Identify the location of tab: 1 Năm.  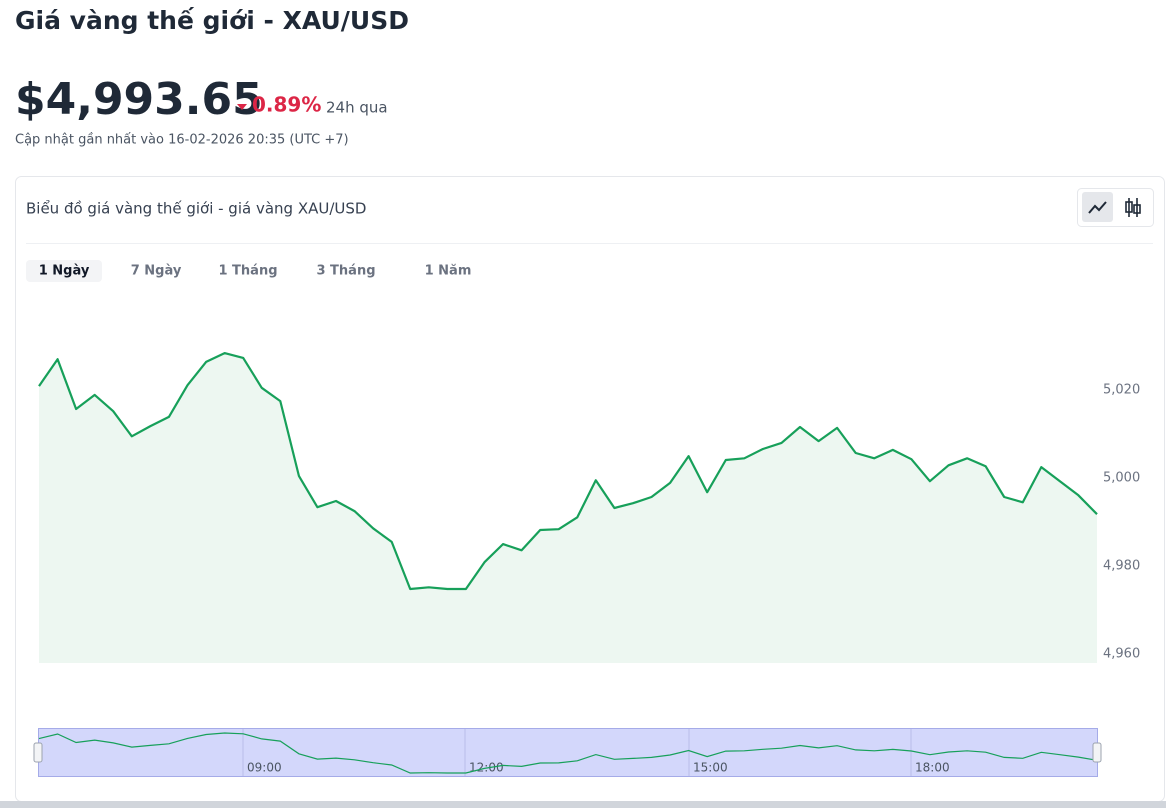
(448, 271).